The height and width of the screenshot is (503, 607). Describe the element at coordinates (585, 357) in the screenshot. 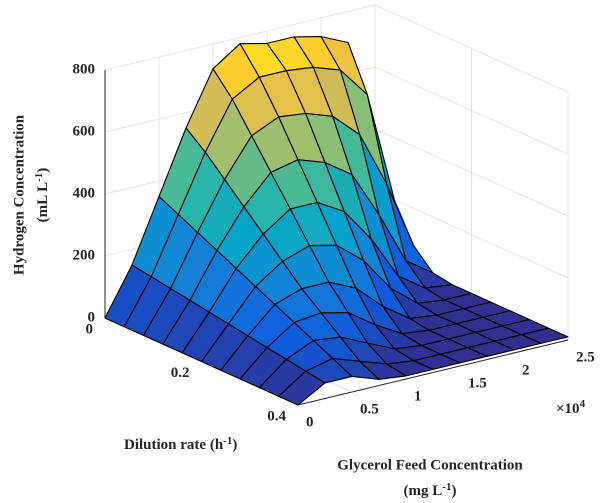

I see `x-tick-label: 2.5` at that location.